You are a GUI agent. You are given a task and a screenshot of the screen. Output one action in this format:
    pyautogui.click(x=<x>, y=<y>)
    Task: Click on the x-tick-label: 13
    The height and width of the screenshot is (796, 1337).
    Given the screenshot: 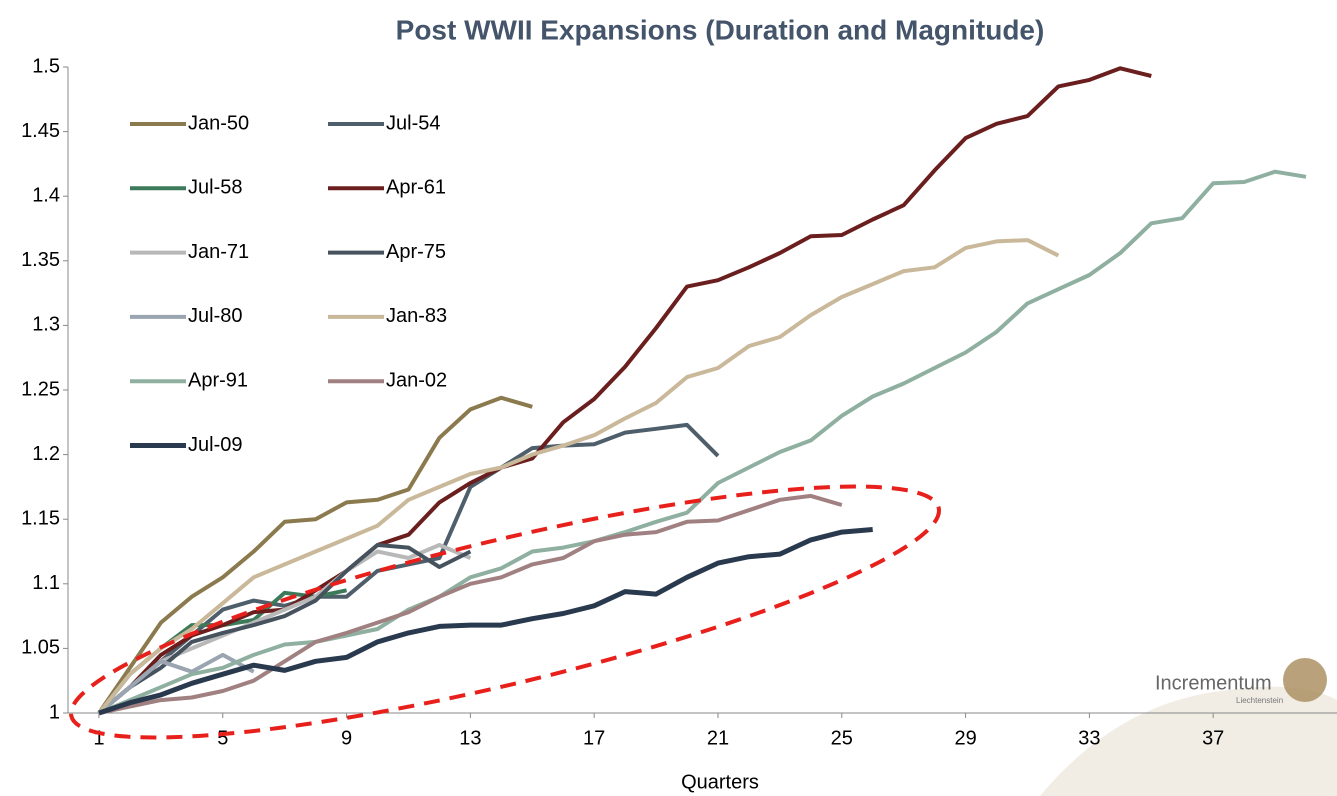 What is the action you would take?
    pyautogui.click(x=470, y=738)
    